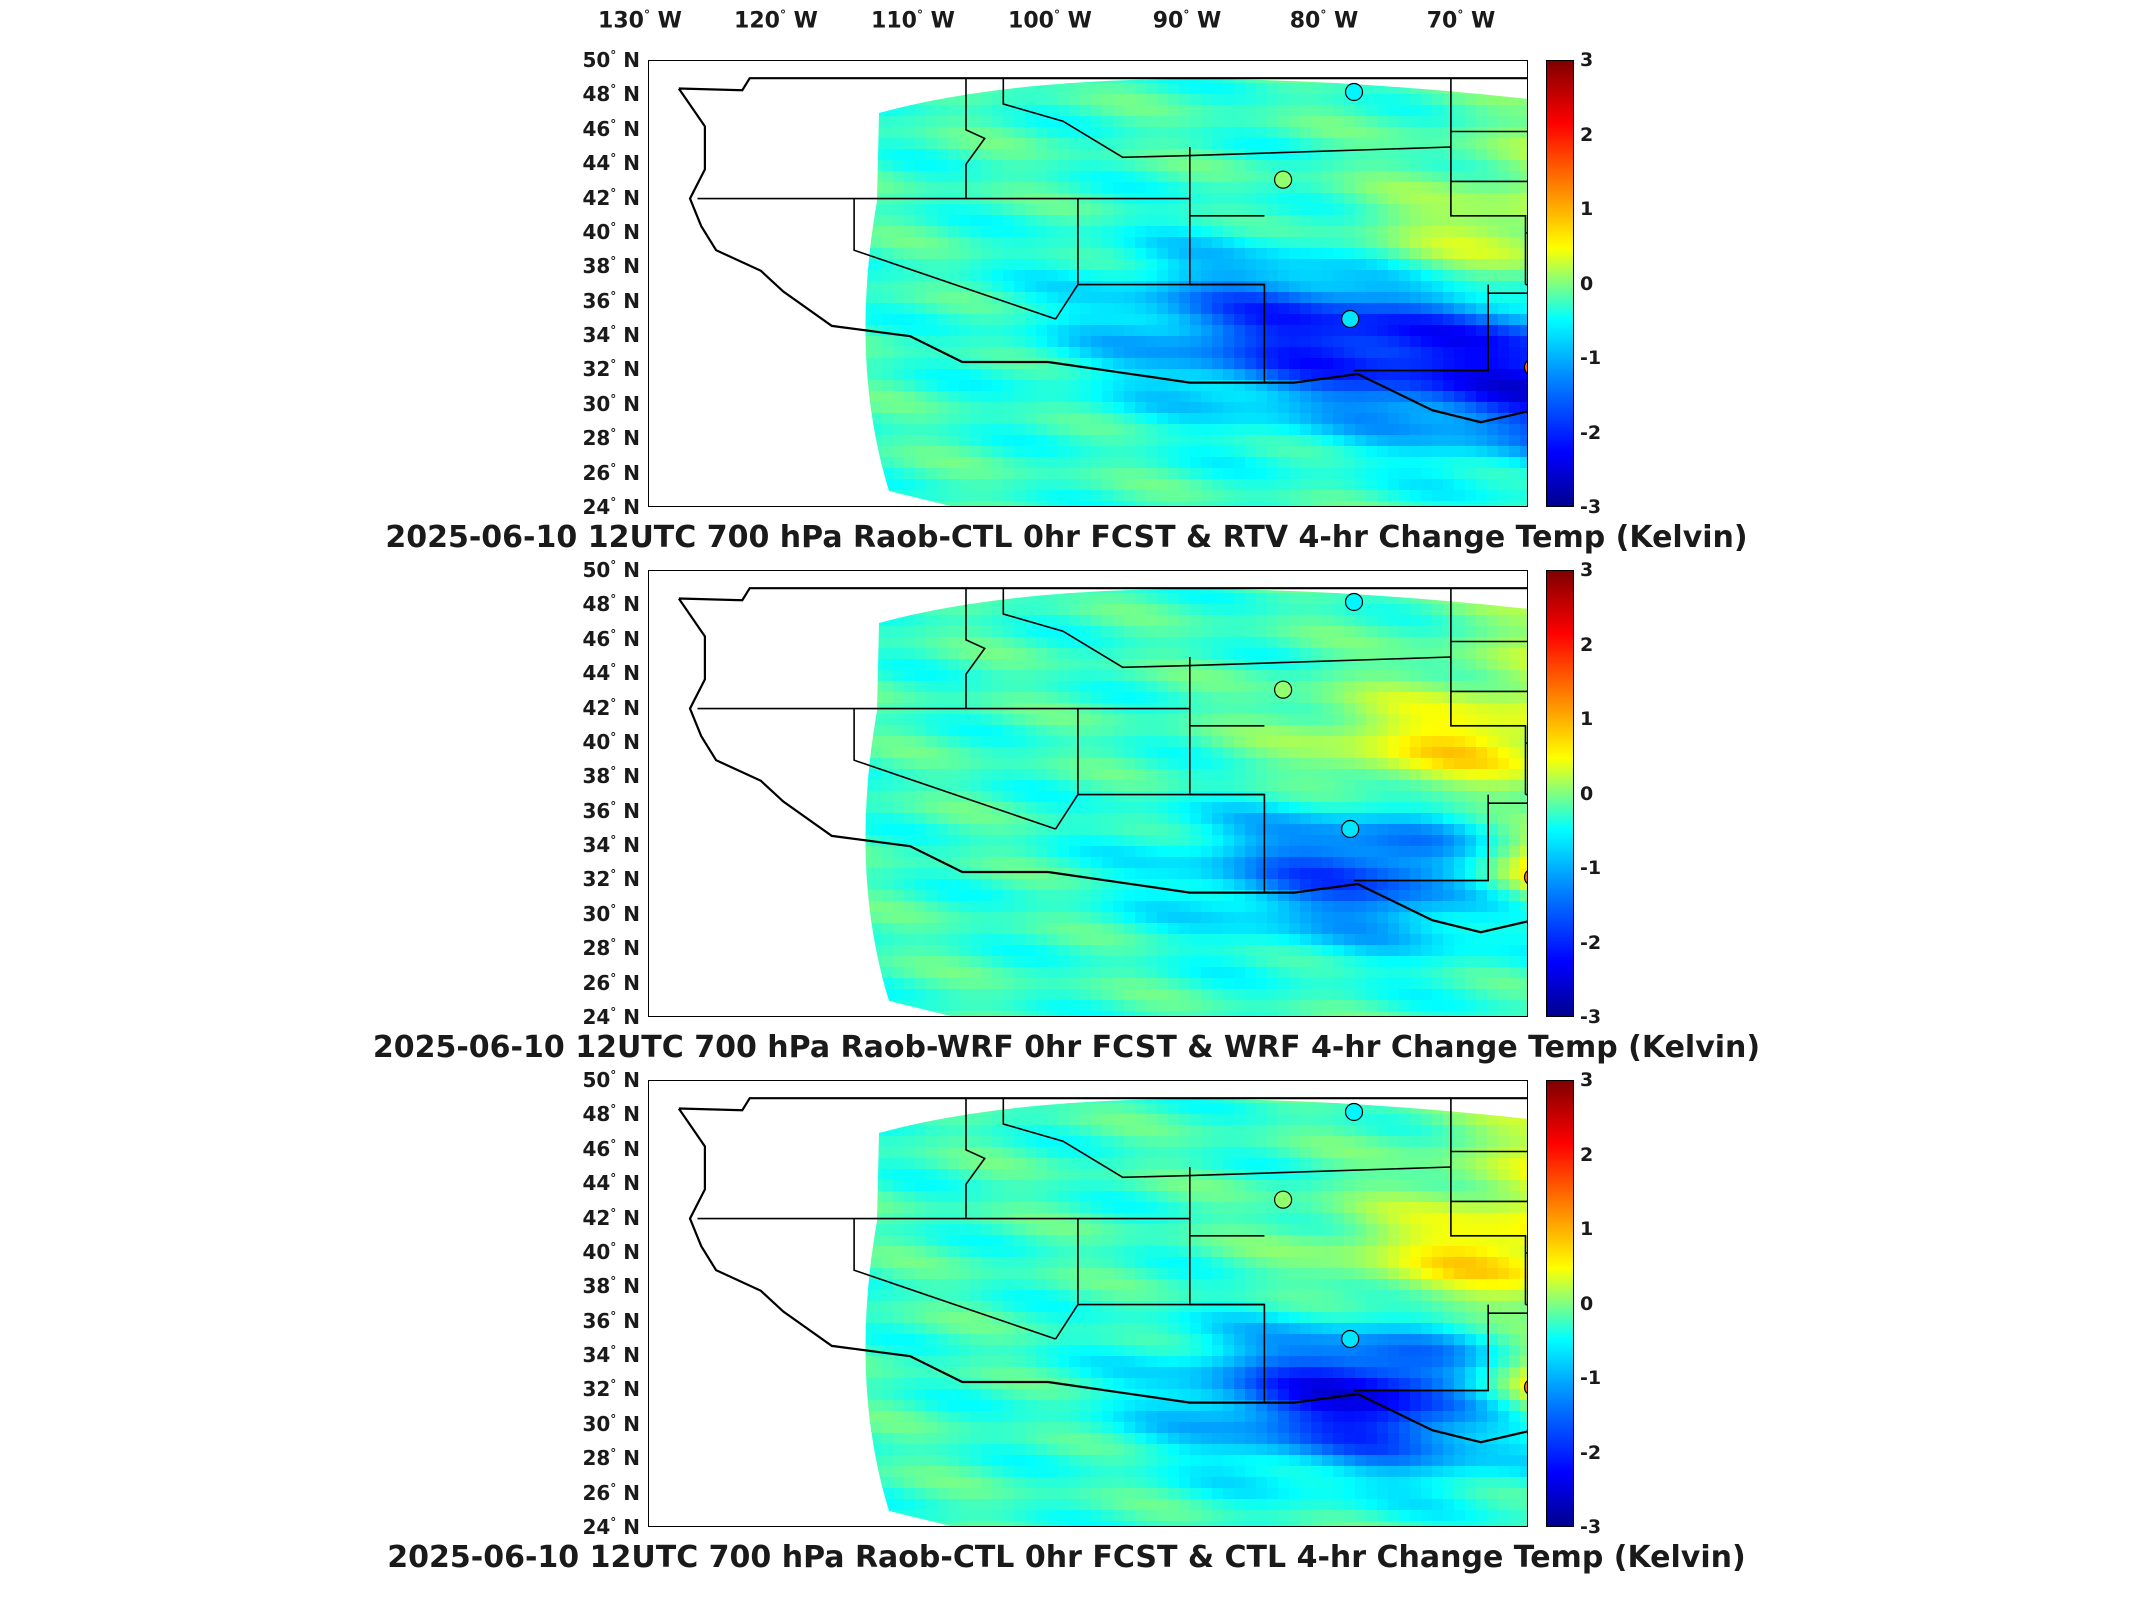  I want to click on latitude-degree: 28, so click(596, 948).